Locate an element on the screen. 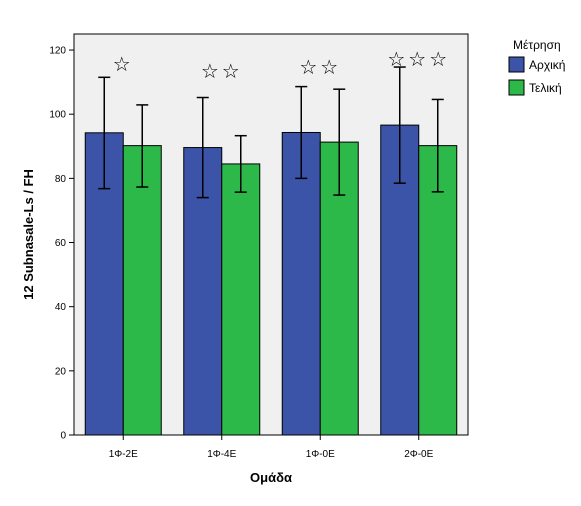  legend-label: Αρχική is located at coordinates (547, 65).